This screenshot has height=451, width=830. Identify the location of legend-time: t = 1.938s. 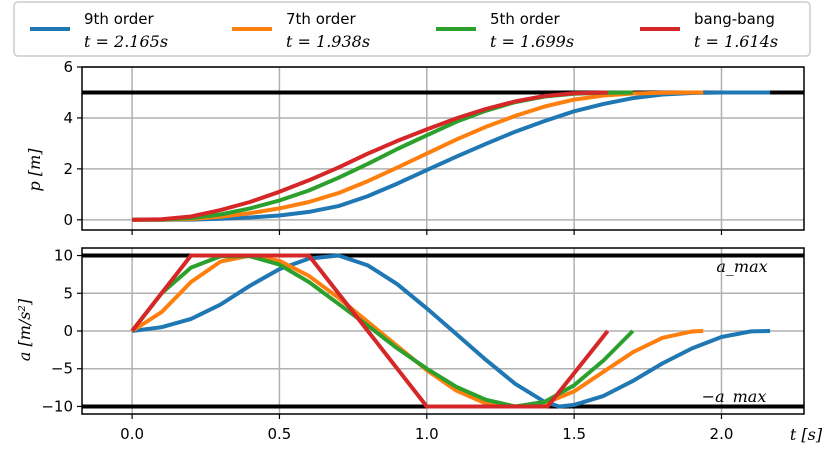
(328, 41).